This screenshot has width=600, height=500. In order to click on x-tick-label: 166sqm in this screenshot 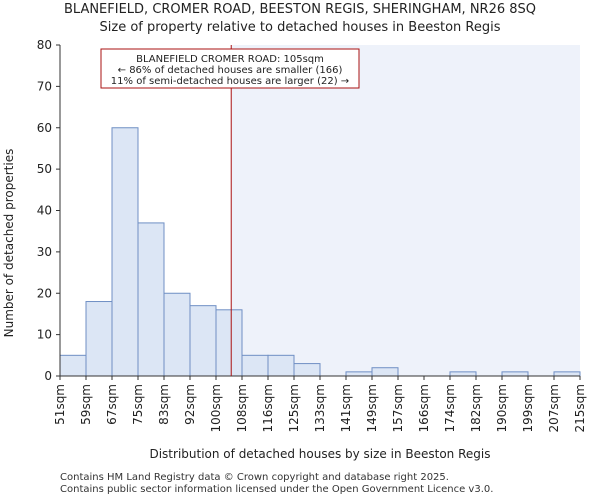, I will do `click(424, 408)`.